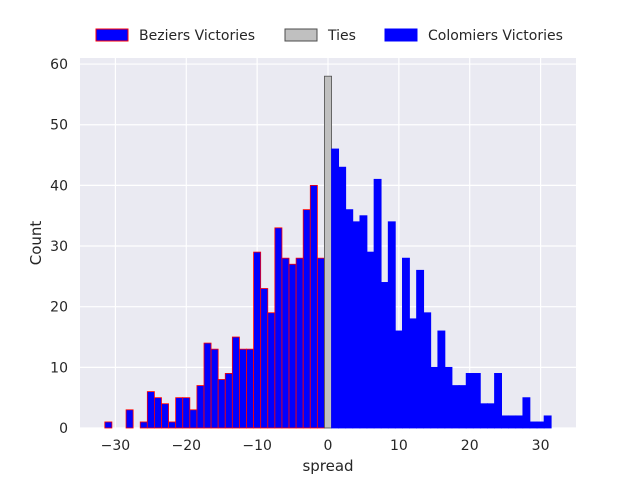 This screenshot has height=480, width=640. I want to click on x-tick-label: 20, so click(470, 446).